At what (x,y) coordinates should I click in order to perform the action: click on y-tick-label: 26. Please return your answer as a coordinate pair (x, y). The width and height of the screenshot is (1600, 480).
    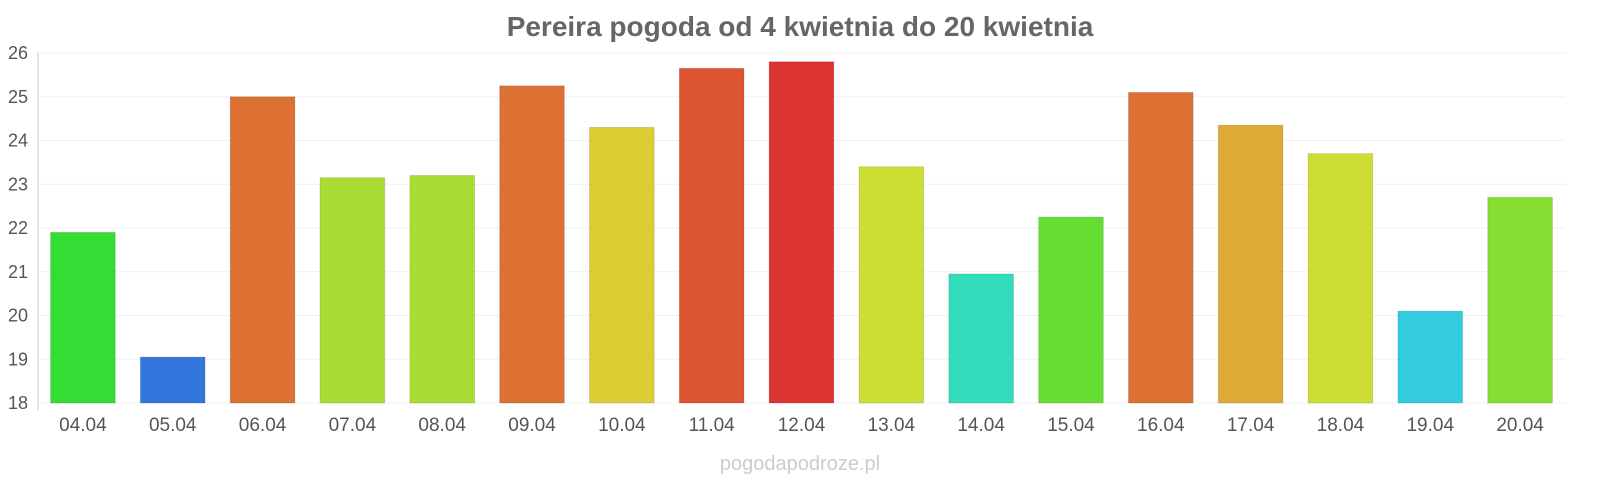
    Looking at the image, I should click on (18, 53).